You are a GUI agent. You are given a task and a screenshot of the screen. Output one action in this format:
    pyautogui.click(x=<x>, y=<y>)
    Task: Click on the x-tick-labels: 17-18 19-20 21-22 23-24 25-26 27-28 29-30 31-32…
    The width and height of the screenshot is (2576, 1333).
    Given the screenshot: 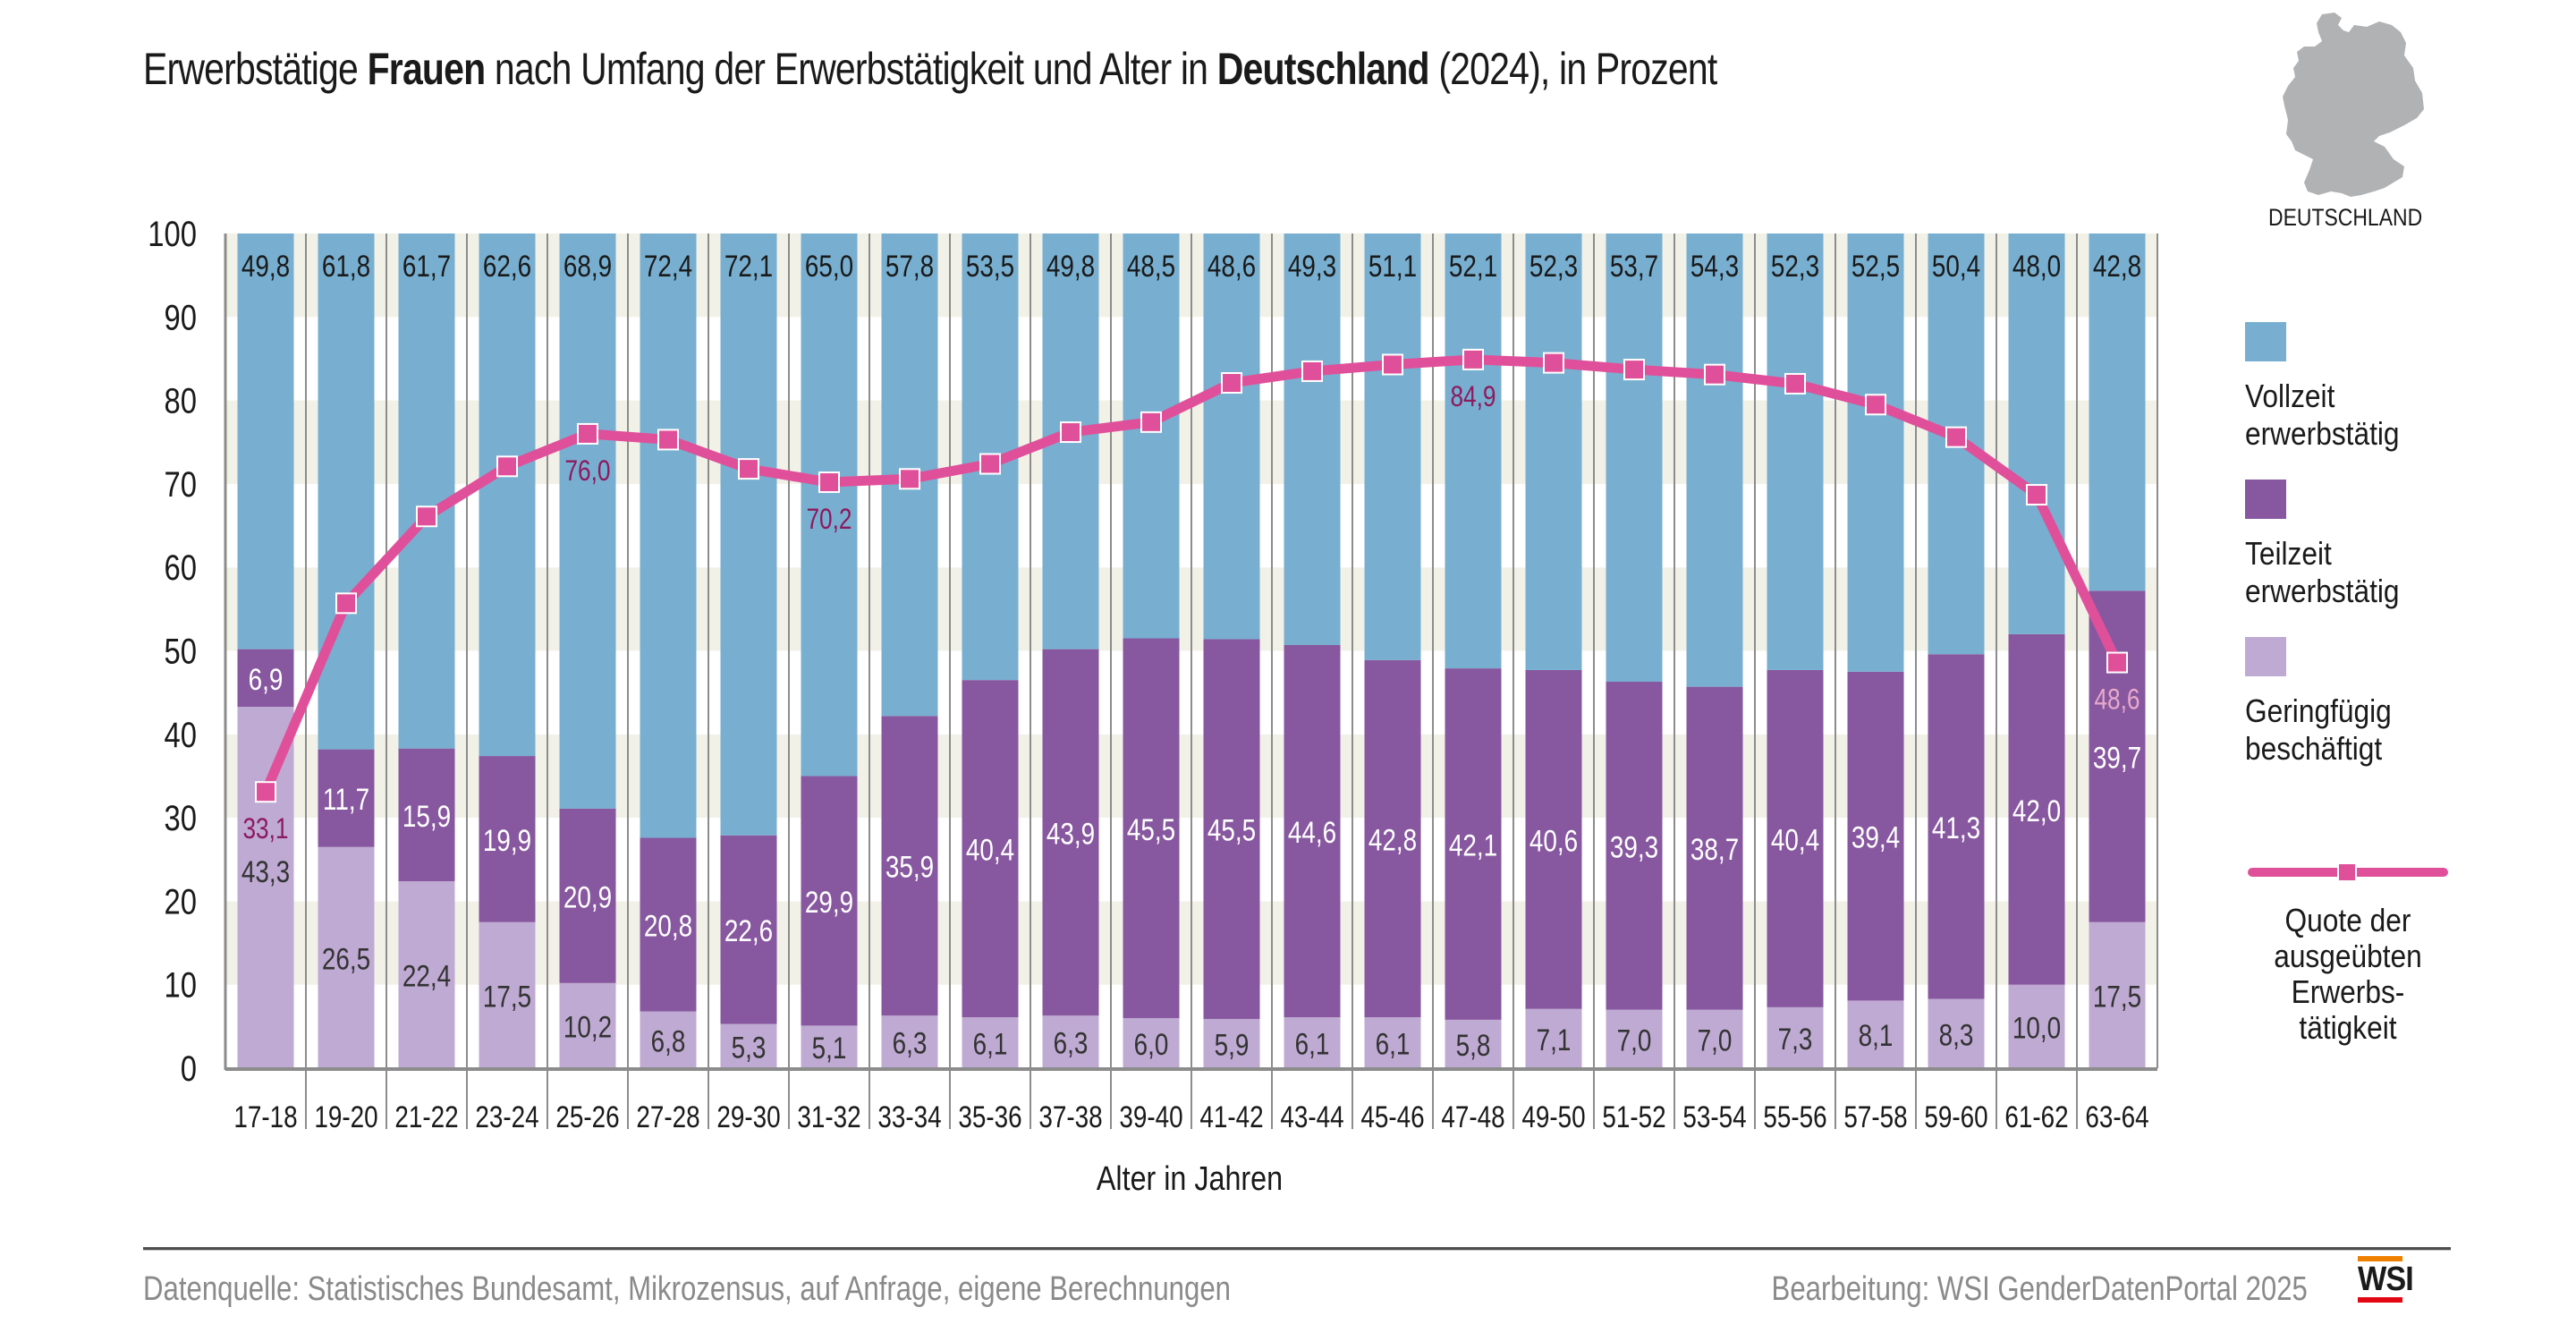 What is the action you would take?
    pyautogui.click(x=1190, y=1116)
    